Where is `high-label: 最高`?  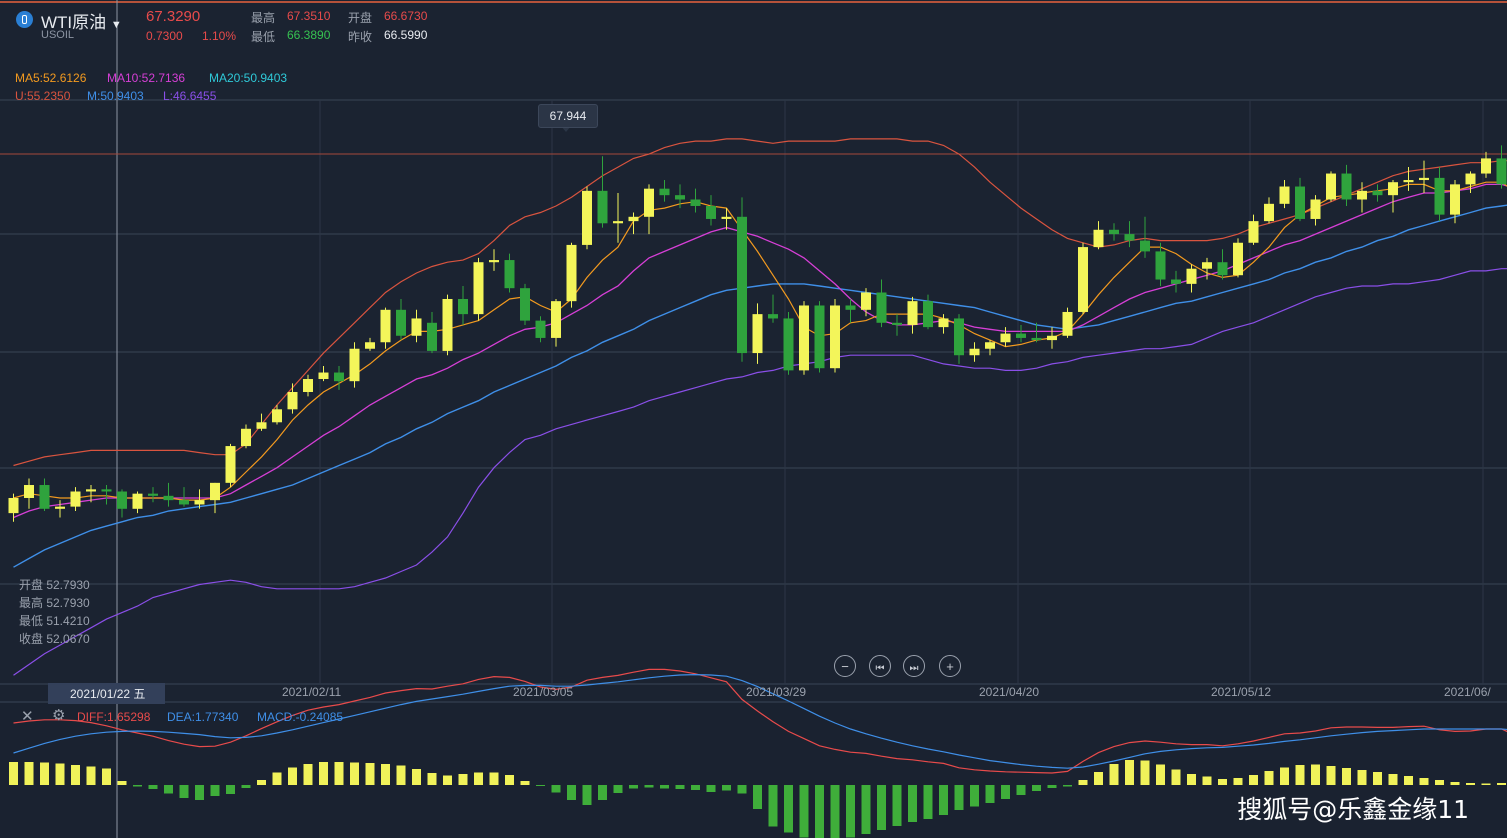 high-label: 最高 is located at coordinates (263, 18).